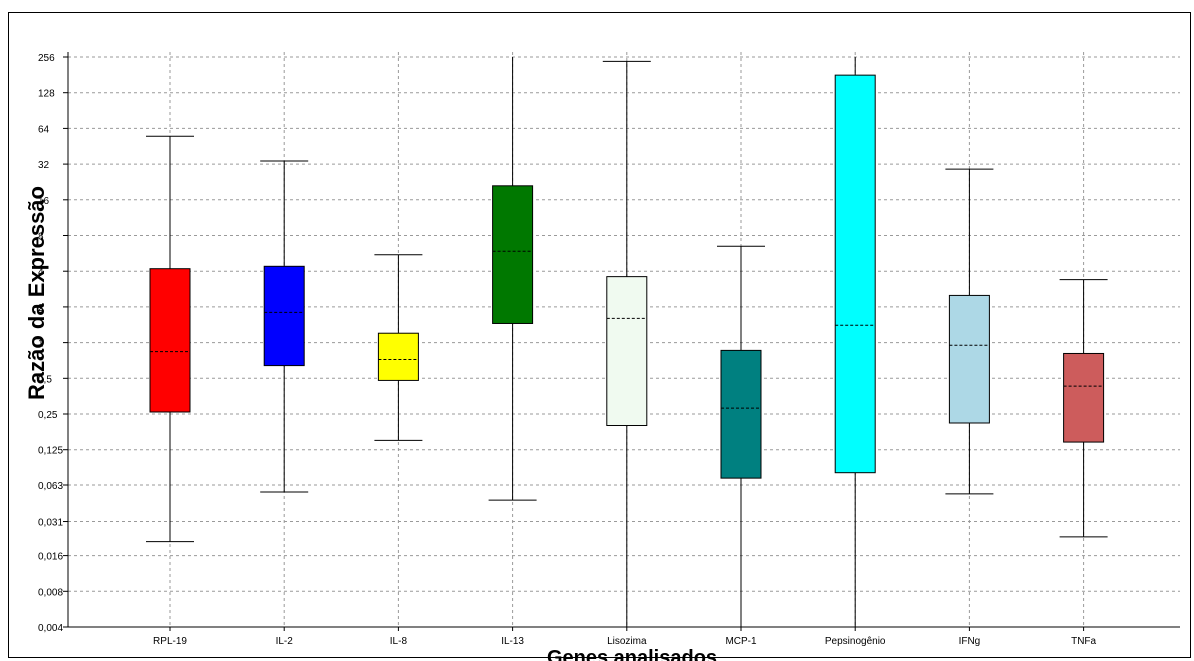  Describe the element at coordinates (512, 641) in the screenshot. I see `x-tick-label: IL-13` at that location.